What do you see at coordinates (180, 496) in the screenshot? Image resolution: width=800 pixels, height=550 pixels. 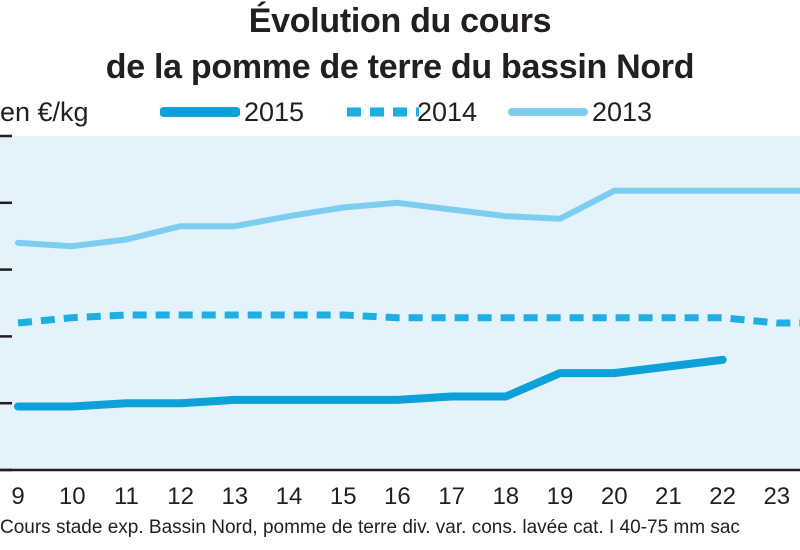 I see `x-tick-label-12: 12` at bounding box center [180, 496].